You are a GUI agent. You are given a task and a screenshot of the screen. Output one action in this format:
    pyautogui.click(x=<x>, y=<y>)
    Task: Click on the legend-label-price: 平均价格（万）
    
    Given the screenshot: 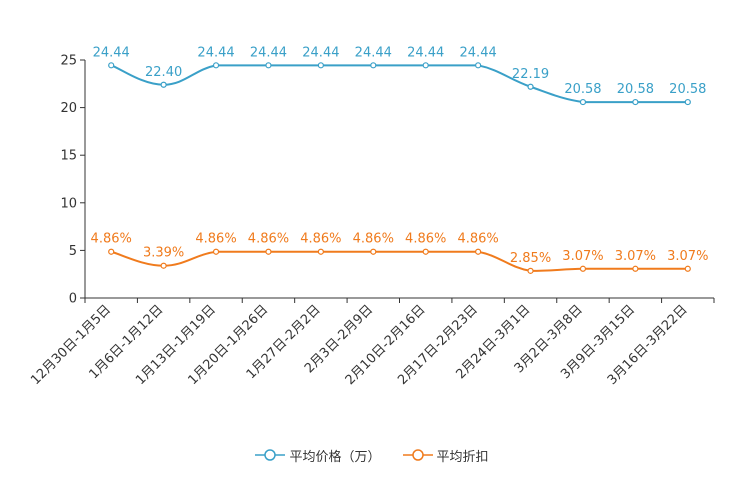 What is the action you would take?
    pyautogui.click(x=335, y=457)
    